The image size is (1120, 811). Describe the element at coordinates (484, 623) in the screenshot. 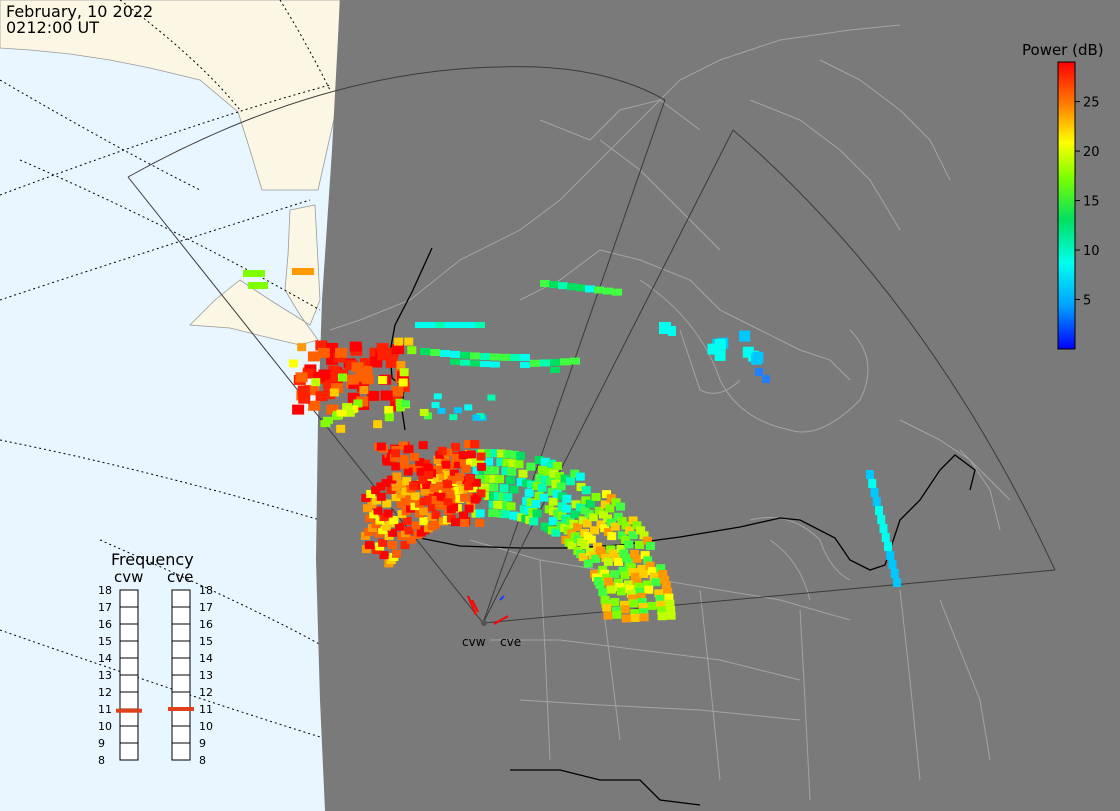

I see `site-marker-cvw` at that location.